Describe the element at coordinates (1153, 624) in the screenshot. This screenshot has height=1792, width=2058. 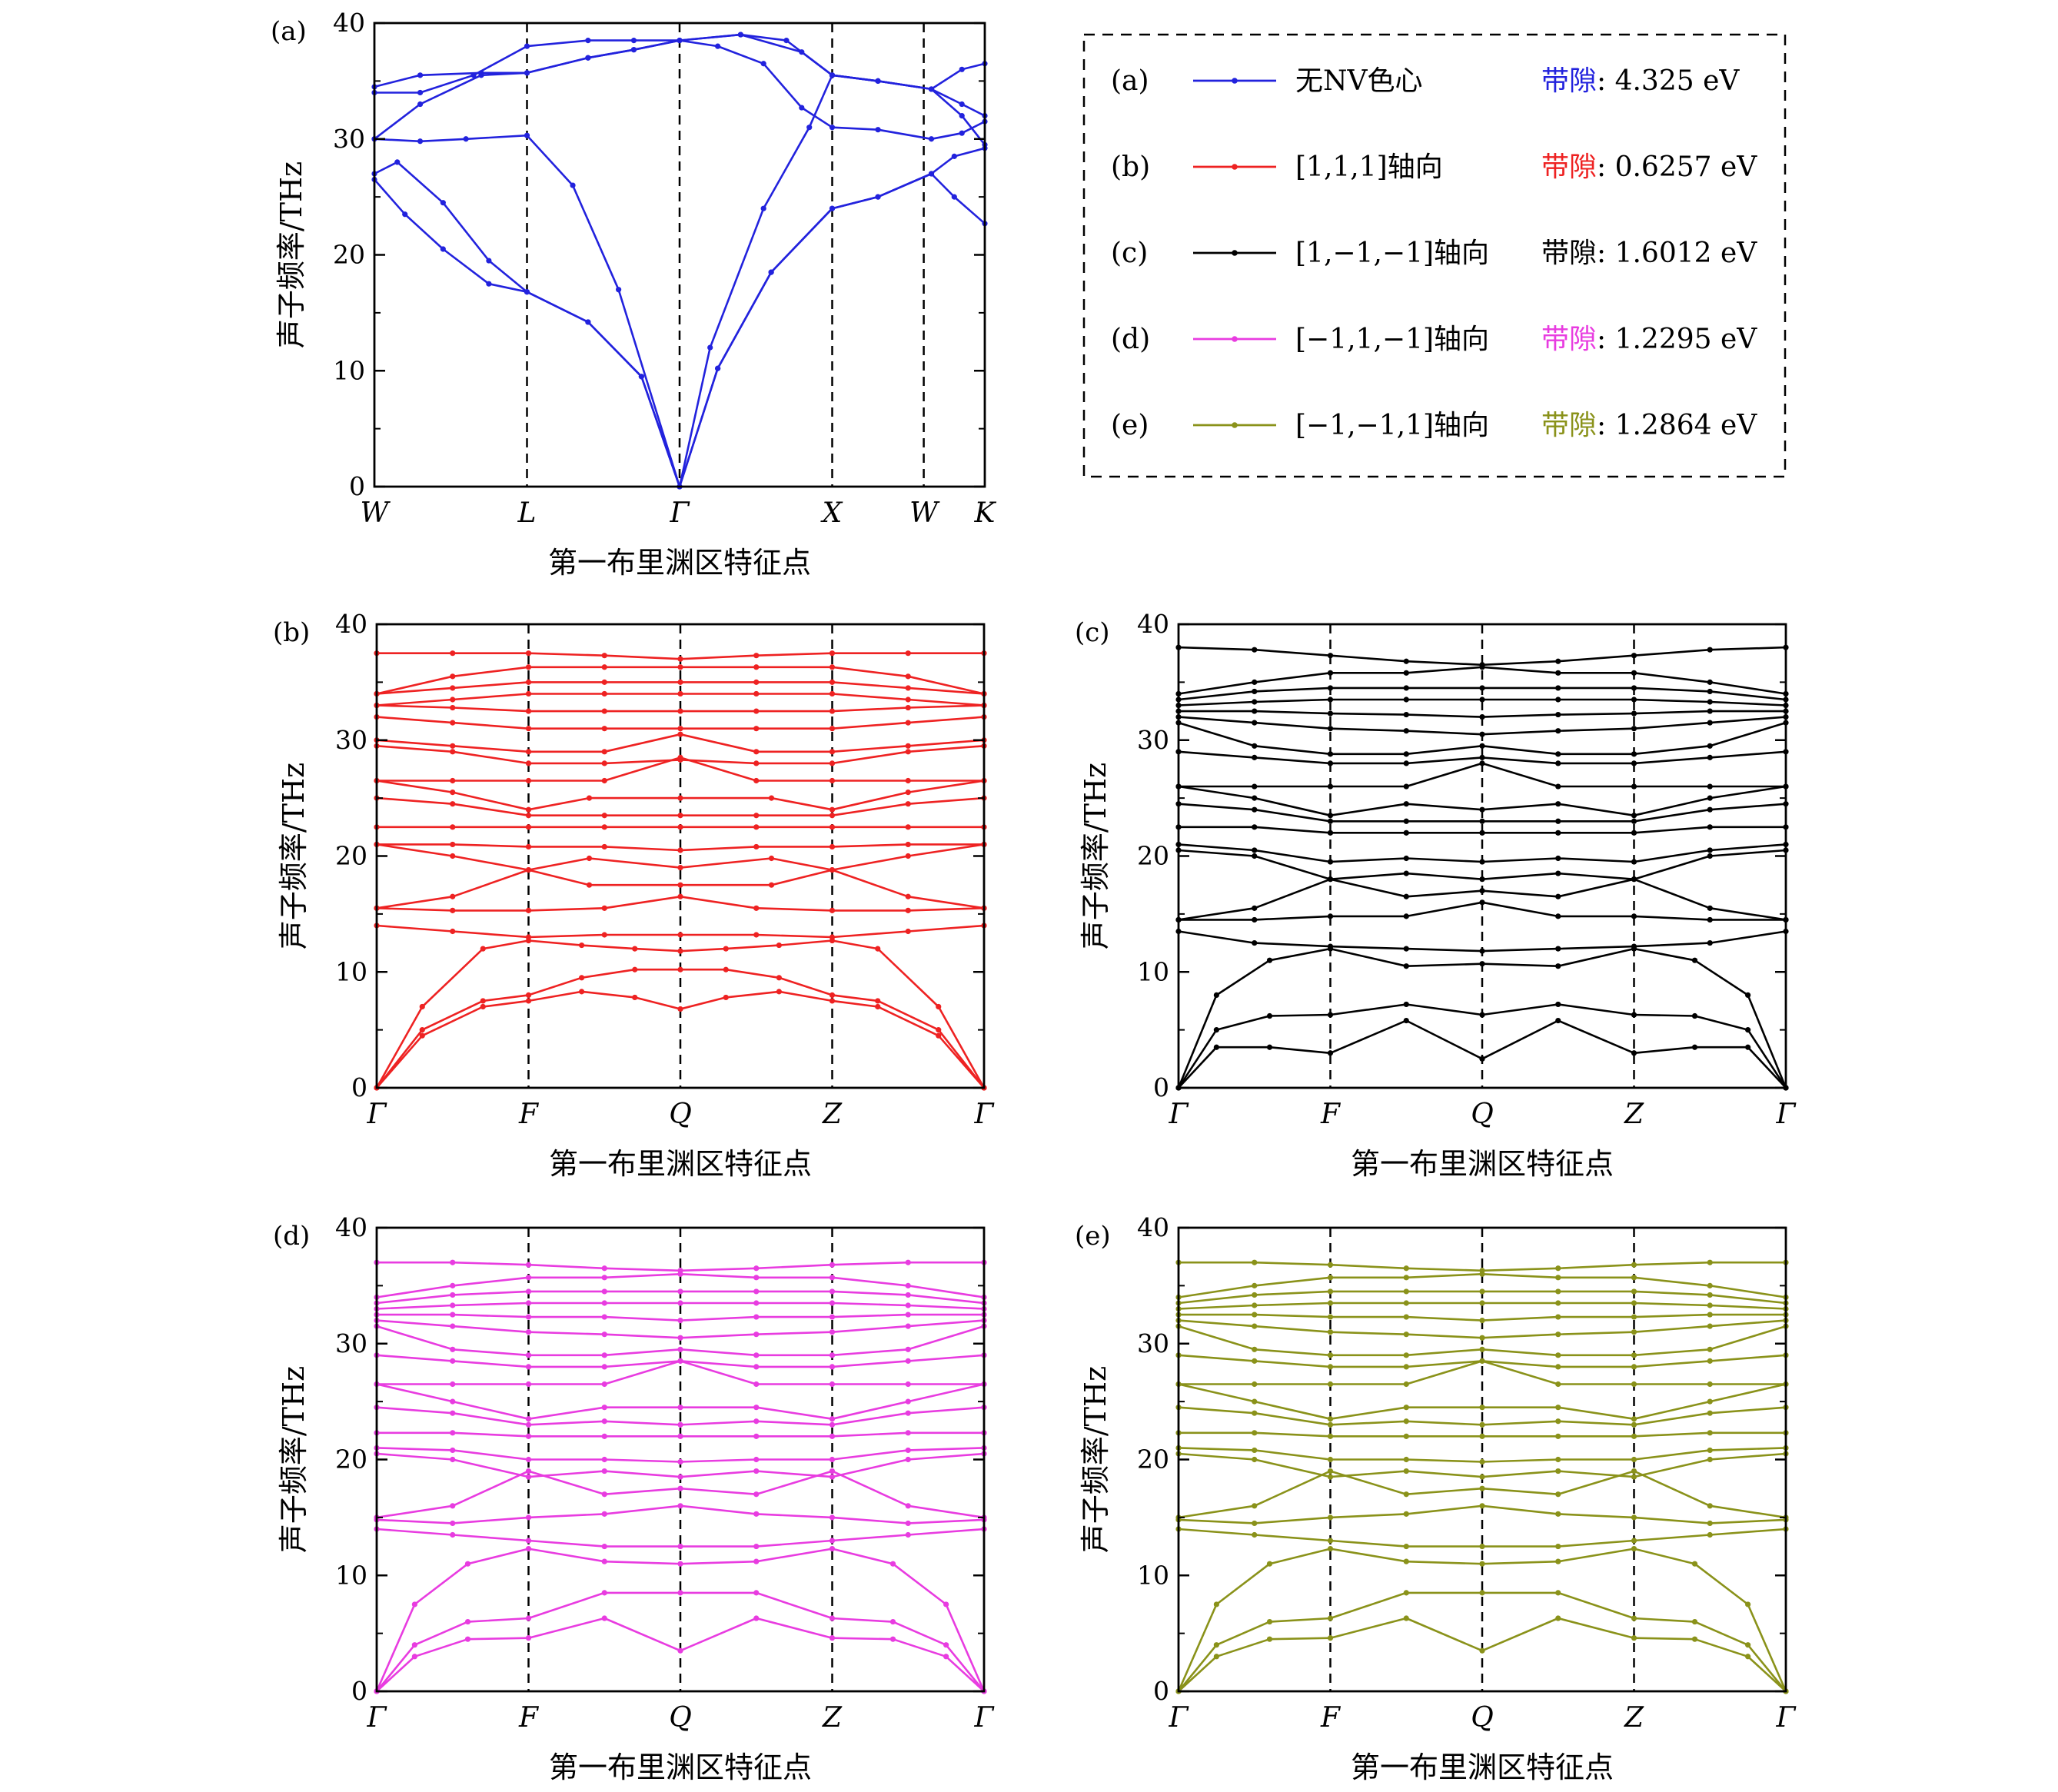
I see `y-tick-label: 40` at that location.